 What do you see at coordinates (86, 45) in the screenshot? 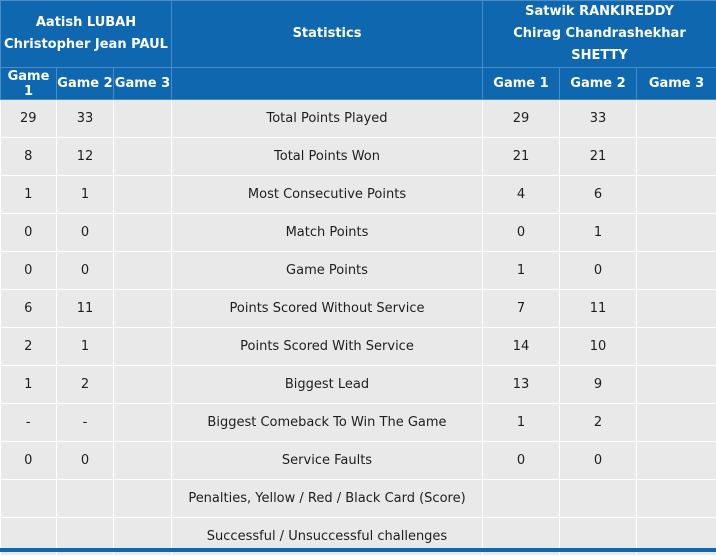
I see `left-player-2-name: Christopher Jean PAUL` at bounding box center [86, 45].